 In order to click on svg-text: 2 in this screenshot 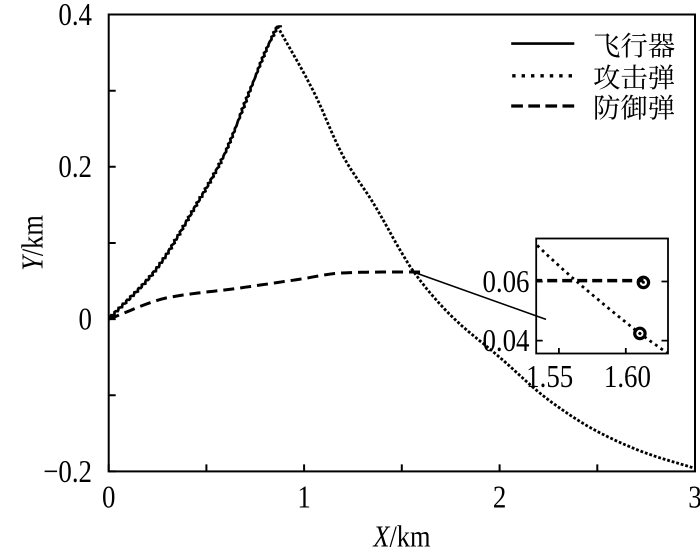, I will do `click(499, 497)`.